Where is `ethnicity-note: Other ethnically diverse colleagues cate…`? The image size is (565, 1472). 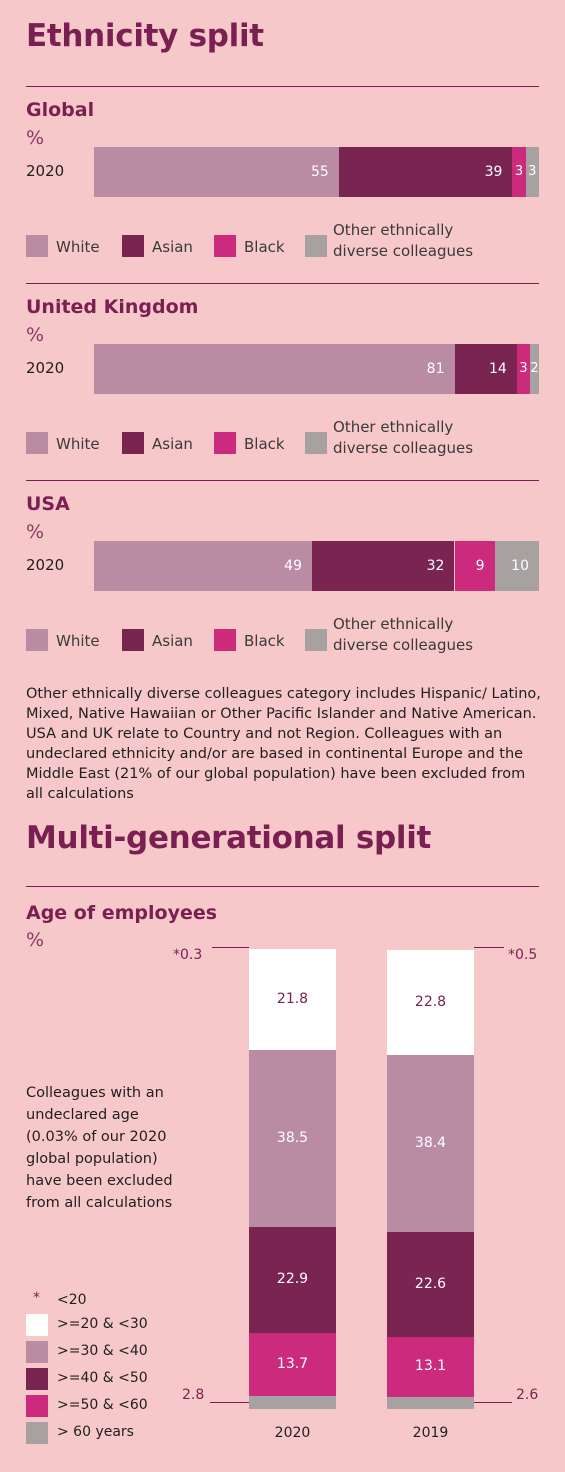 ethnicity-note: Other ethnically diverse colleagues cate… is located at coordinates (283, 744).